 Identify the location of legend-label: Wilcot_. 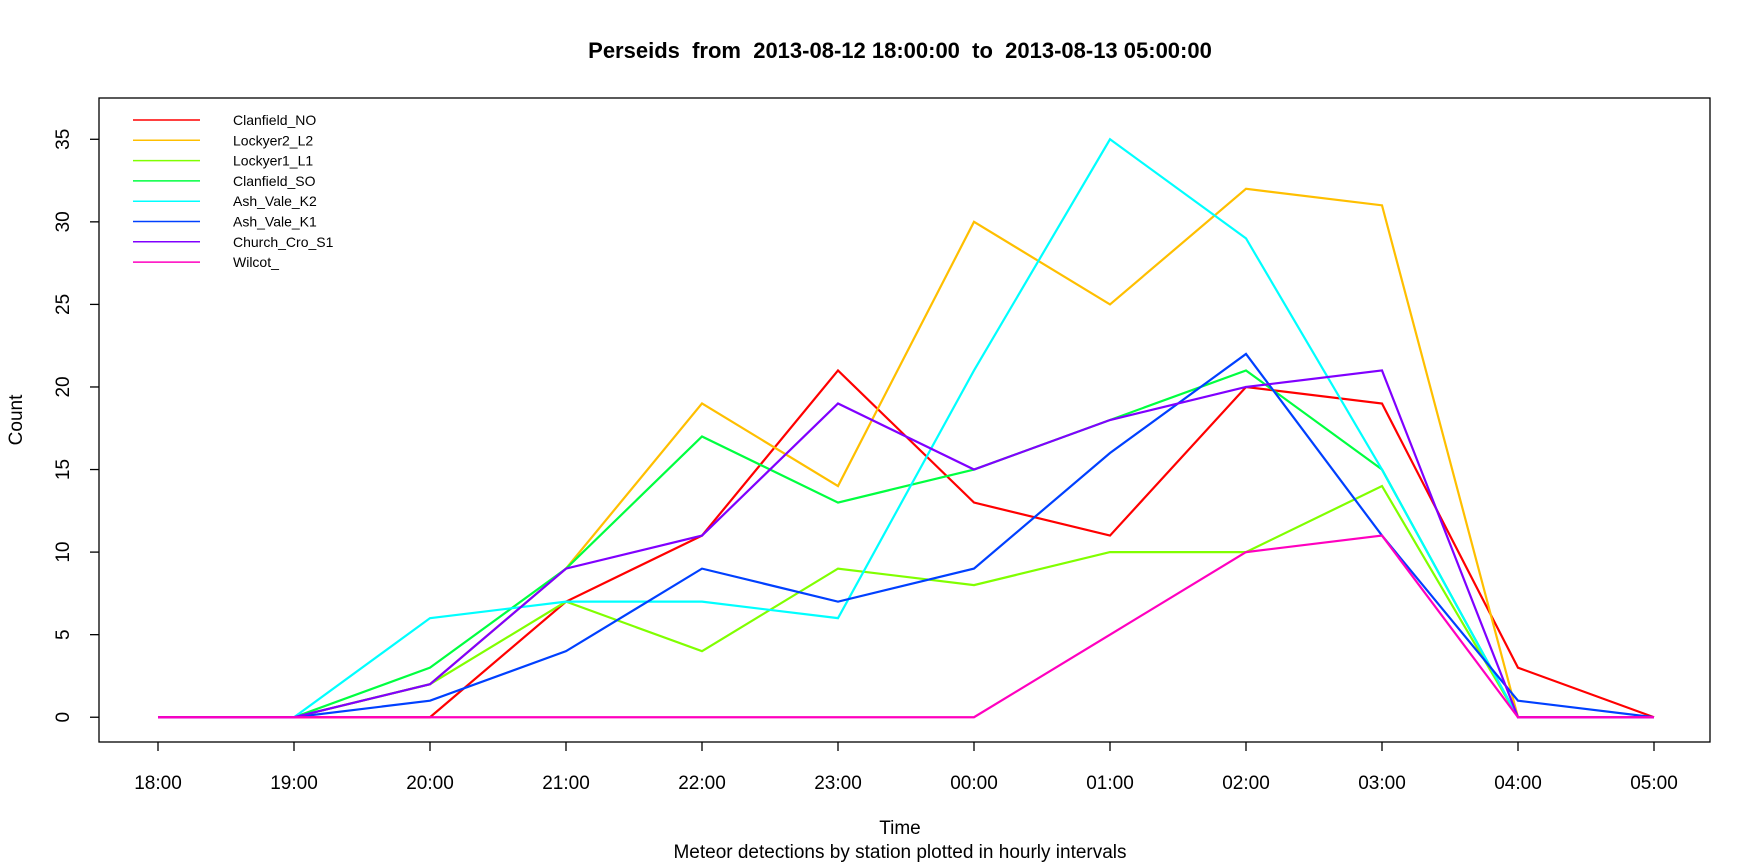
(256, 262).